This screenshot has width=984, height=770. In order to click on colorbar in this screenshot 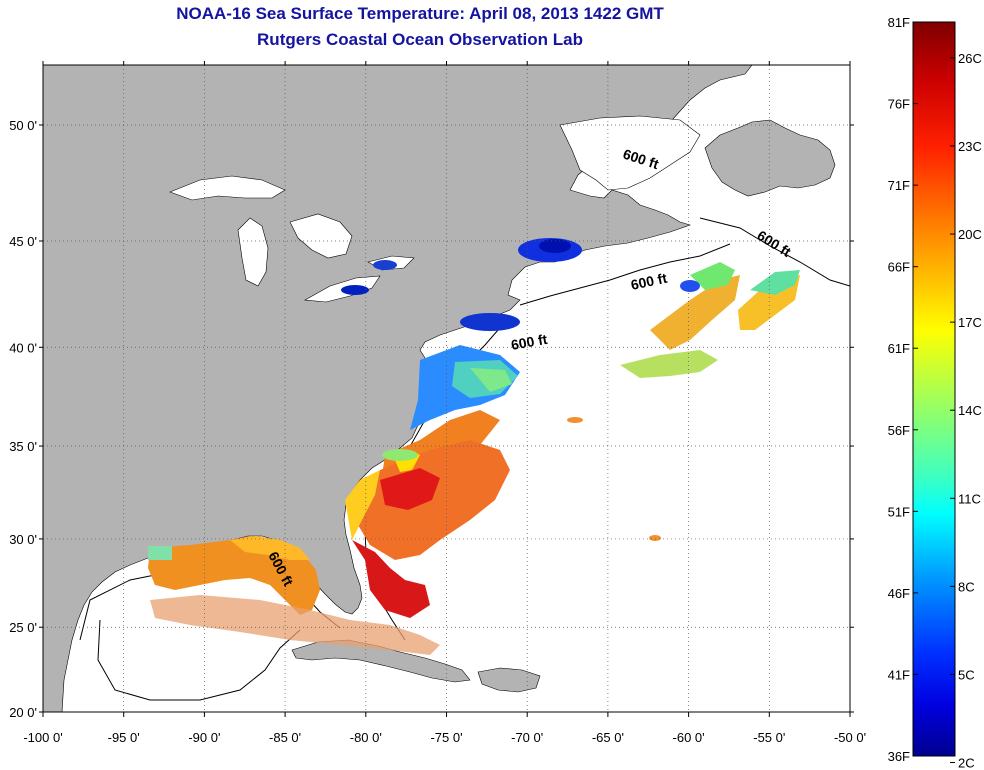, I will do `click(934, 389)`.